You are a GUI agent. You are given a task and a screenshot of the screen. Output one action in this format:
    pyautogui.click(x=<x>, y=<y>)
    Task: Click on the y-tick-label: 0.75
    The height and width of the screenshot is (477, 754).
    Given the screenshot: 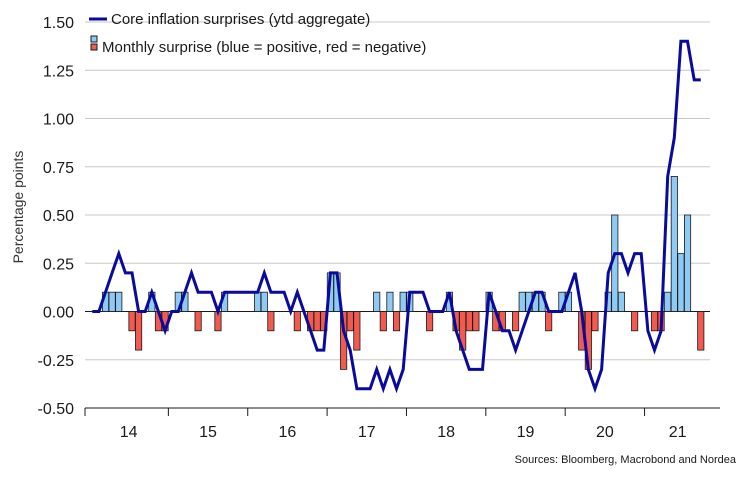 What is the action you would take?
    pyautogui.click(x=58, y=168)
    